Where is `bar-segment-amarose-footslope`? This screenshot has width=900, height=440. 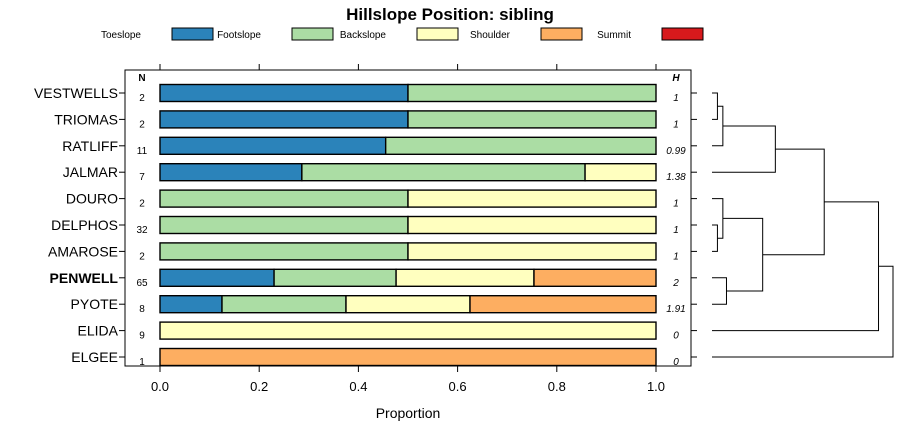 bar-segment-amarose-footslope is located at coordinates (284, 251).